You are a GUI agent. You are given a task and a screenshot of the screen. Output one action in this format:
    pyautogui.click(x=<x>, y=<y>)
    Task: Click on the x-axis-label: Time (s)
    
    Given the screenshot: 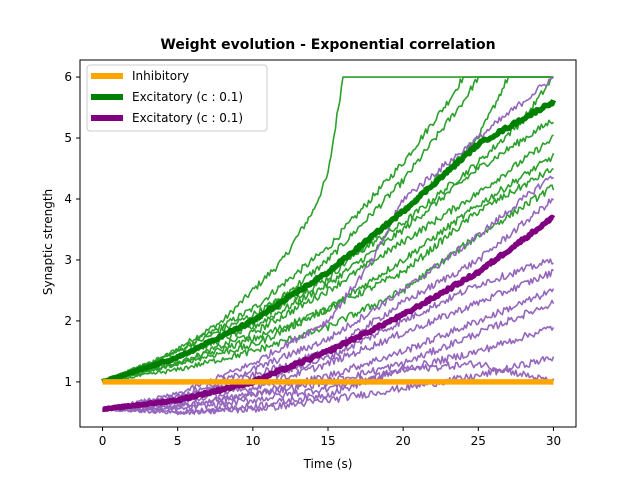 What is the action you would take?
    pyautogui.click(x=328, y=464)
    